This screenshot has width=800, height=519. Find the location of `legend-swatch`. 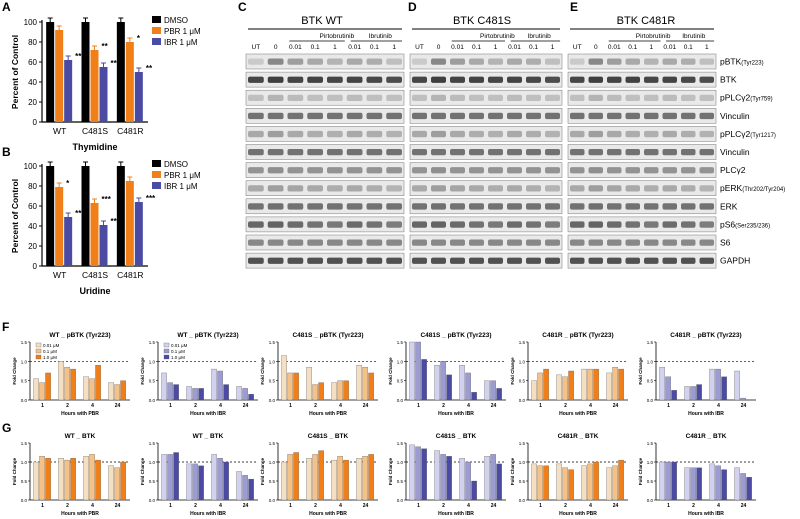

legend-swatch is located at coordinates (156, 19).